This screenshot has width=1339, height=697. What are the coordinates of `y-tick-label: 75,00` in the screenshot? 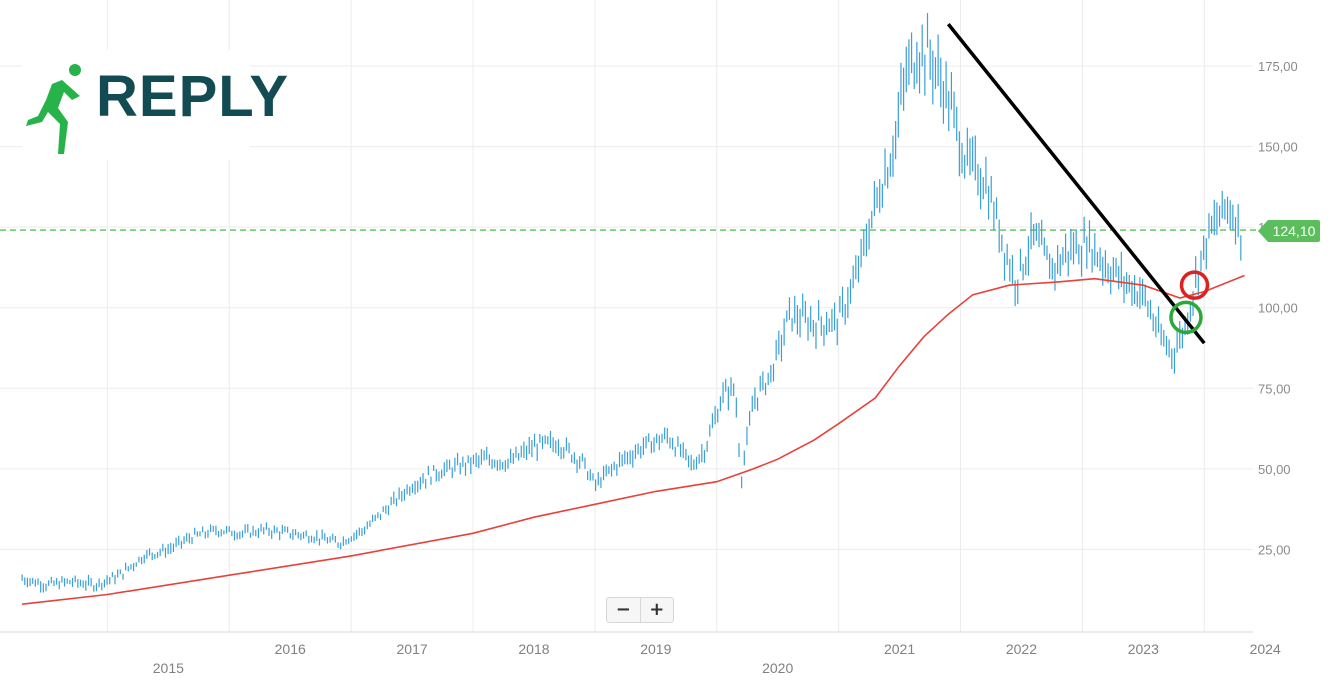 It's located at (1274, 388).